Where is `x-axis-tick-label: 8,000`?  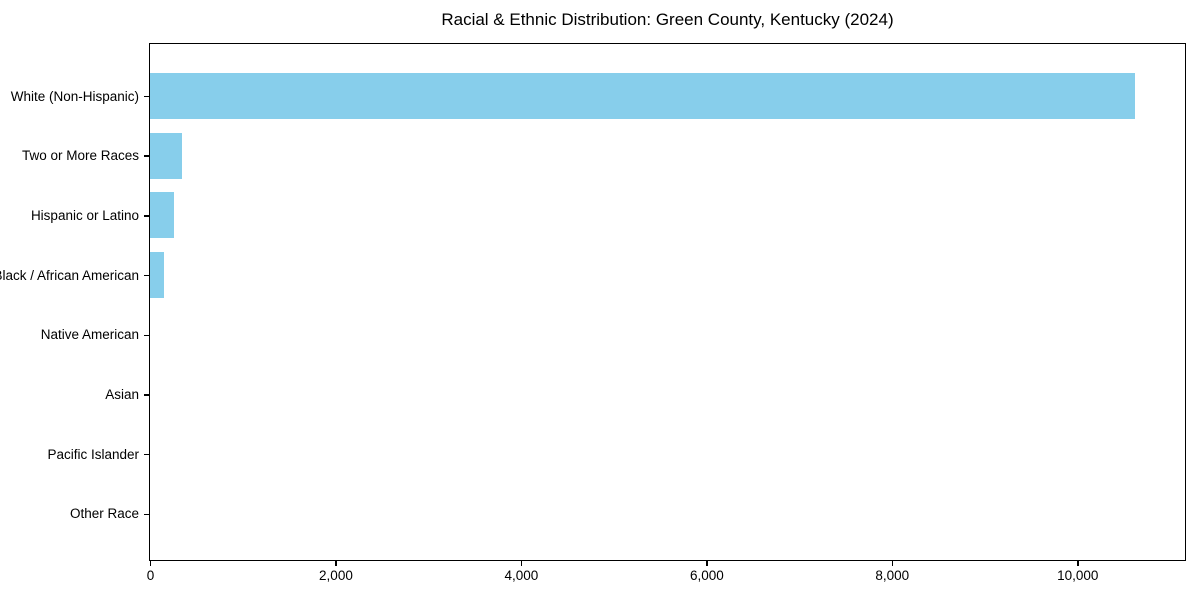 x-axis-tick-label: 8,000 is located at coordinates (892, 575).